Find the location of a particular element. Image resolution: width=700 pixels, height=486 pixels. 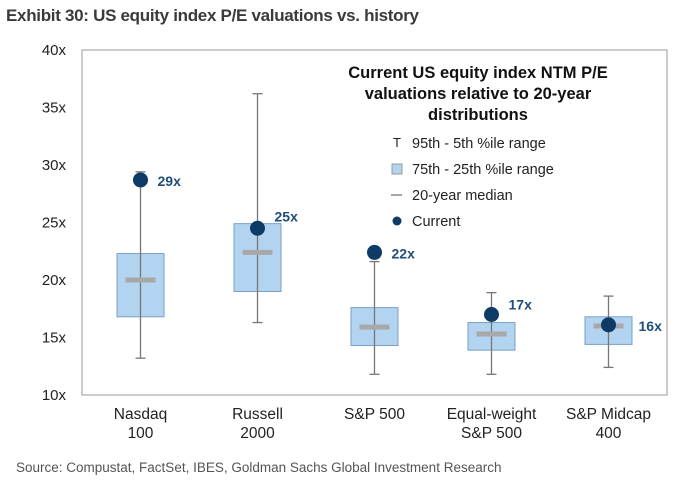

legend-current-icon is located at coordinates (397, 221).